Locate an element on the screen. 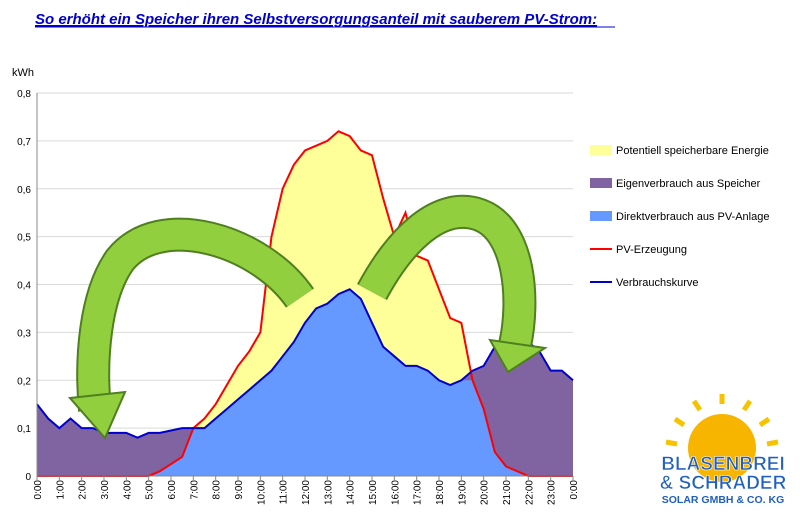 Image resolution: width=800 pixels, height=521 pixels. x-tick-label: 8:00 is located at coordinates (217, 490).